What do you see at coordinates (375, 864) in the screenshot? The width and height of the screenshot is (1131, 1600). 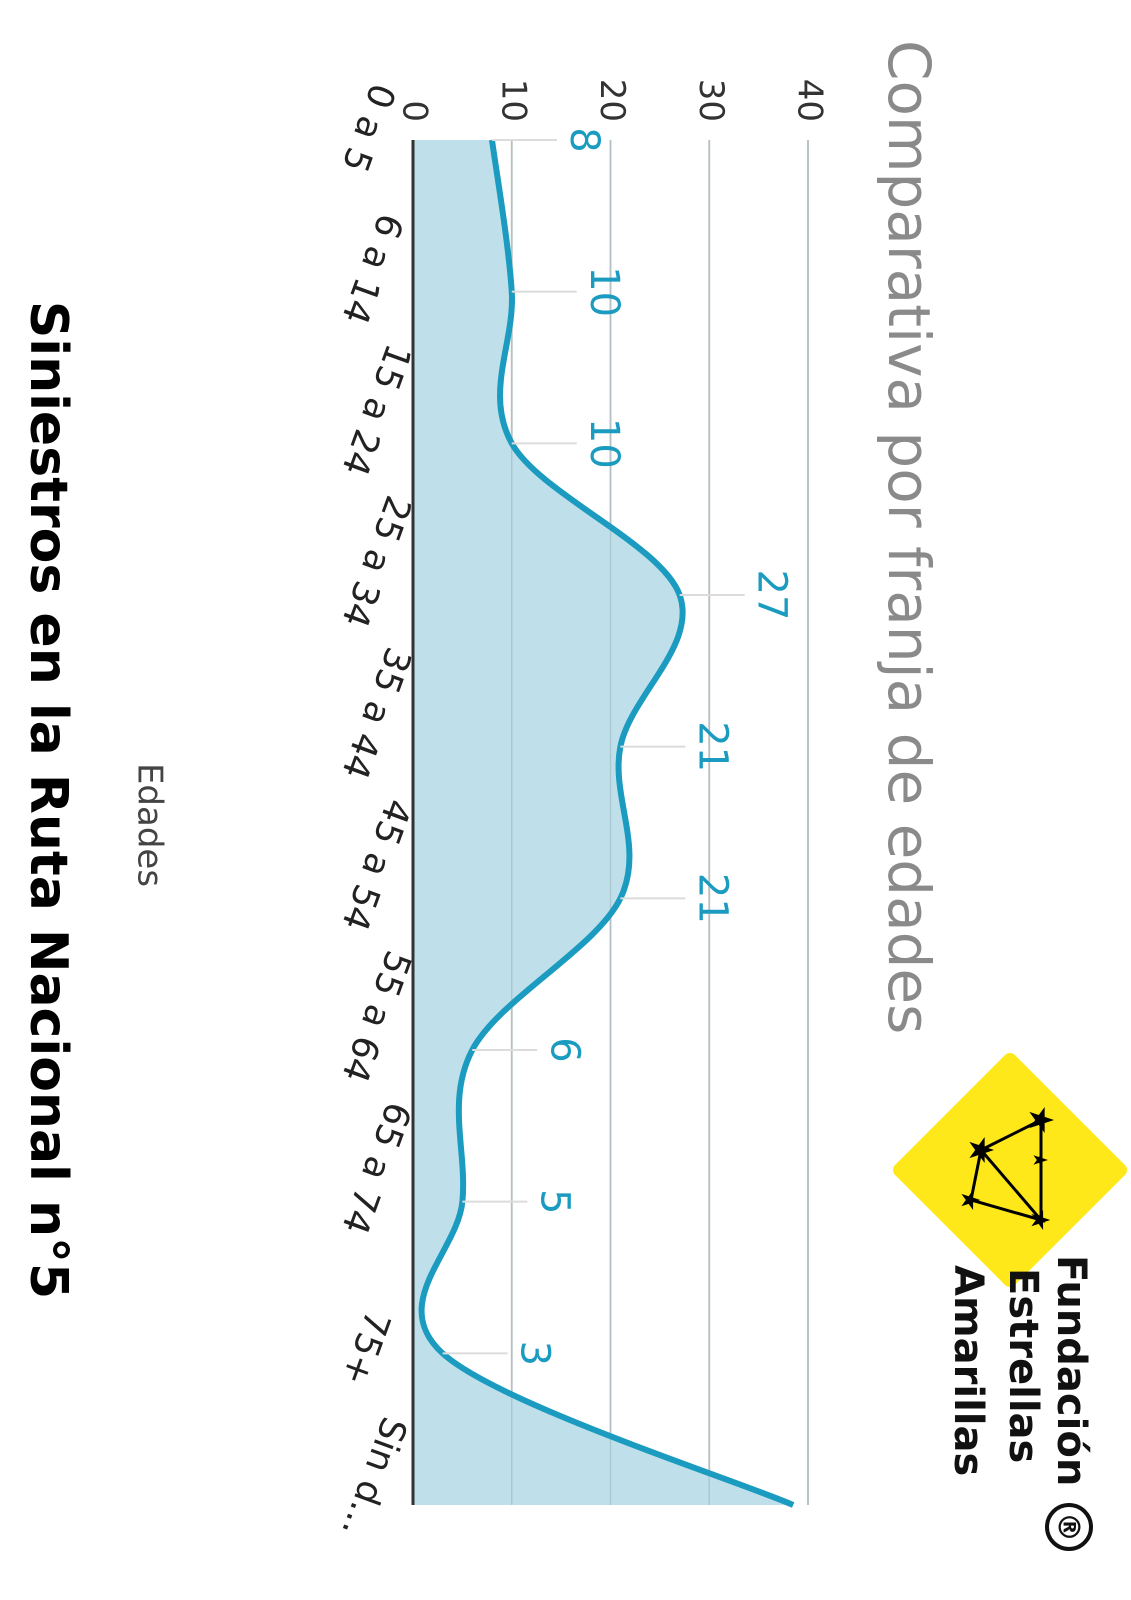 I see `x-tick-label: 45 a 54` at bounding box center [375, 864].